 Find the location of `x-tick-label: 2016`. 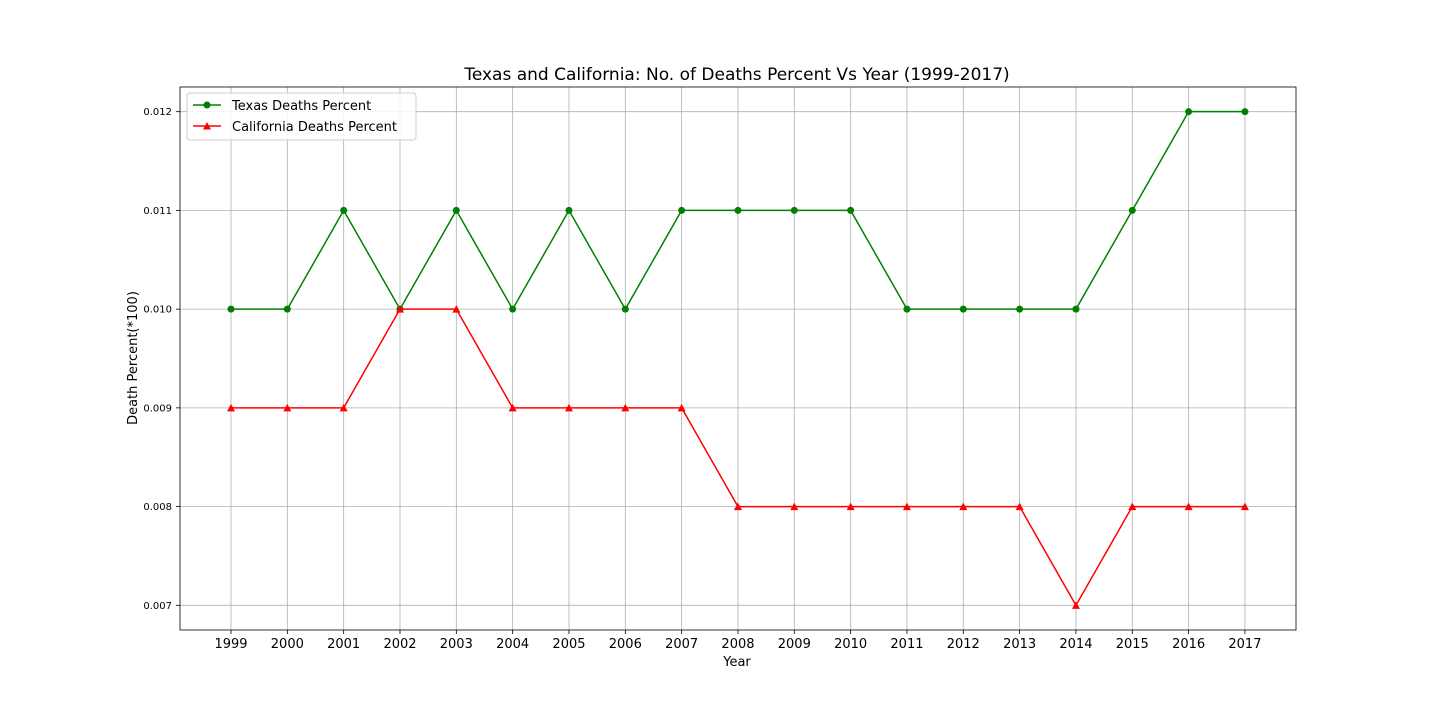

x-tick-label: 2016 is located at coordinates (1188, 644).